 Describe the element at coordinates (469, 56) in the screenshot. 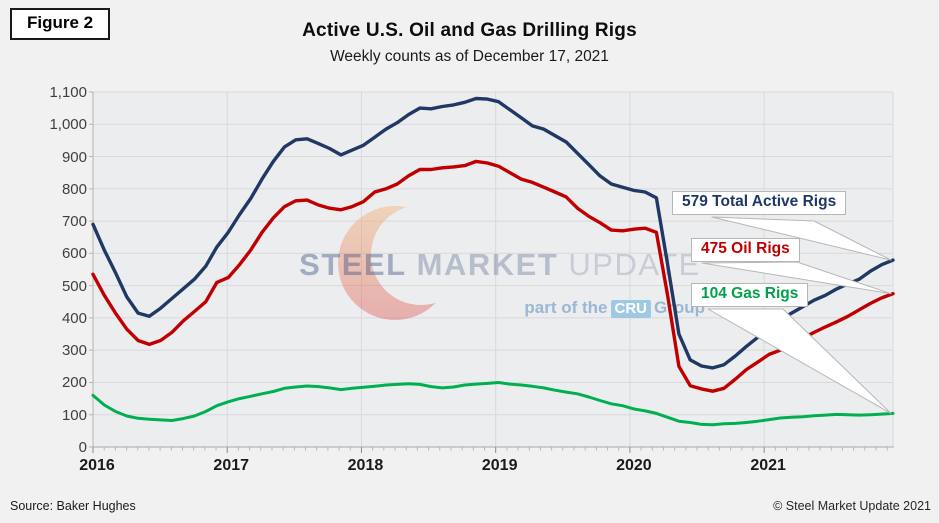

I see `chart-subtitle: Weekly counts as of December 17, 2021` at that location.